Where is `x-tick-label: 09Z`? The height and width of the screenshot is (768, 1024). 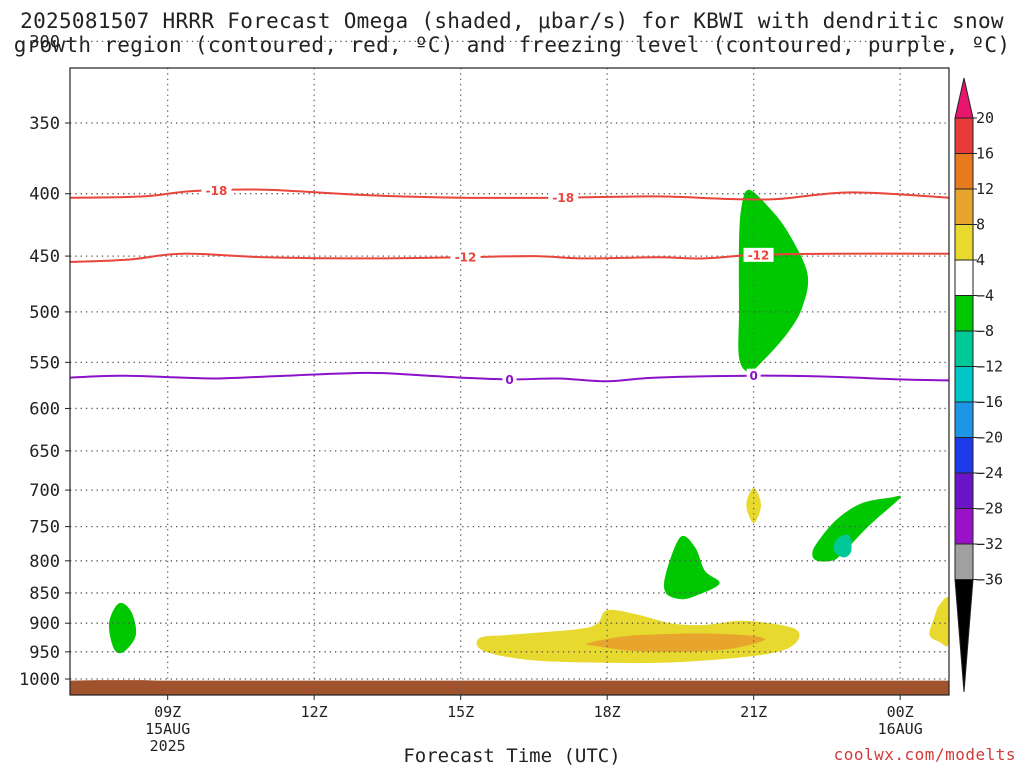 x-tick-label: 09Z is located at coordinates (167, 712).